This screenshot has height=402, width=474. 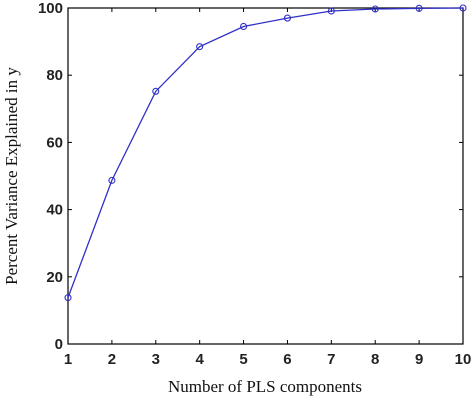 I want to click on x-tick-label: 7, so click(x=331, y=359).